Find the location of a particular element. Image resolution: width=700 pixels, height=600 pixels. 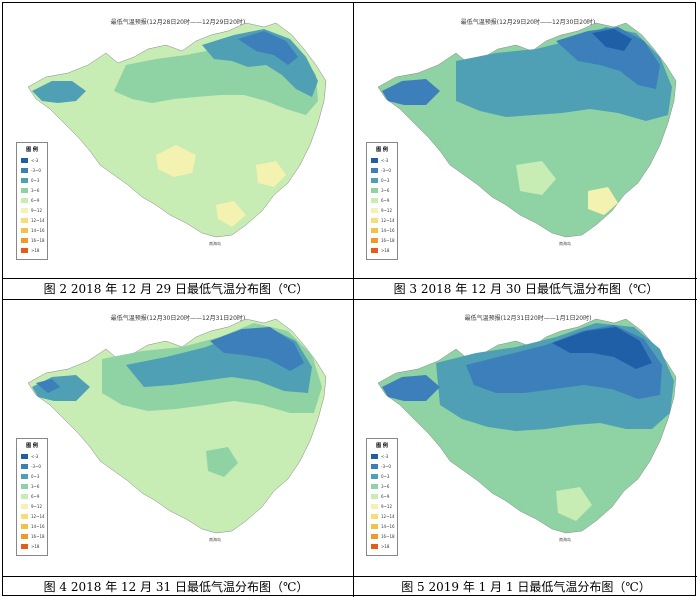

caption-4: 图 5 2019 年 1 月 1 日最低气温分布图（℃） is located at coordinates (526, 587).